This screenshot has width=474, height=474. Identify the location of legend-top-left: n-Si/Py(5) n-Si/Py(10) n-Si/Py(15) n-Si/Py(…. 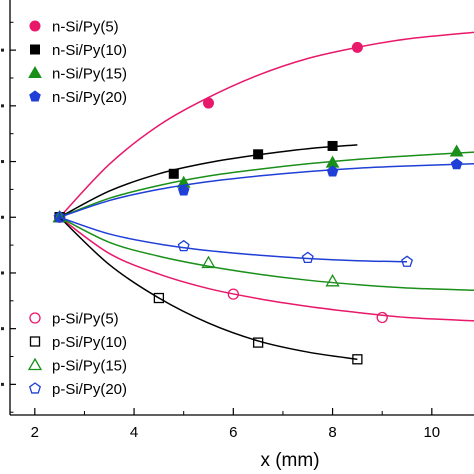
(77, 62).